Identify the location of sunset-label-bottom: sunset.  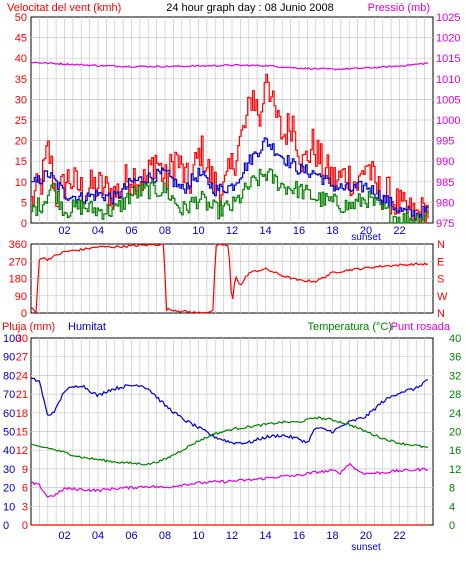
(366, 547).